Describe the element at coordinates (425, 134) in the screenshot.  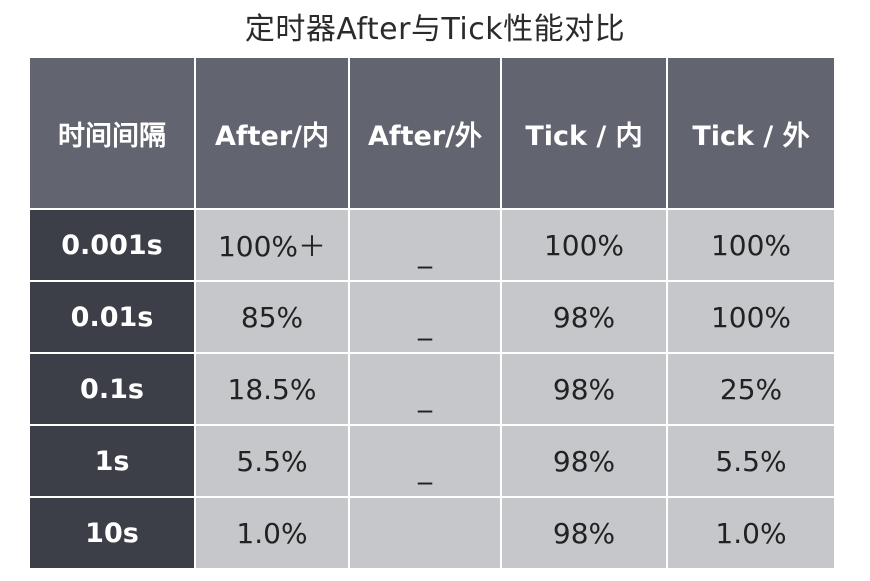
I see `column-header-after-outer: After/外` at that location.